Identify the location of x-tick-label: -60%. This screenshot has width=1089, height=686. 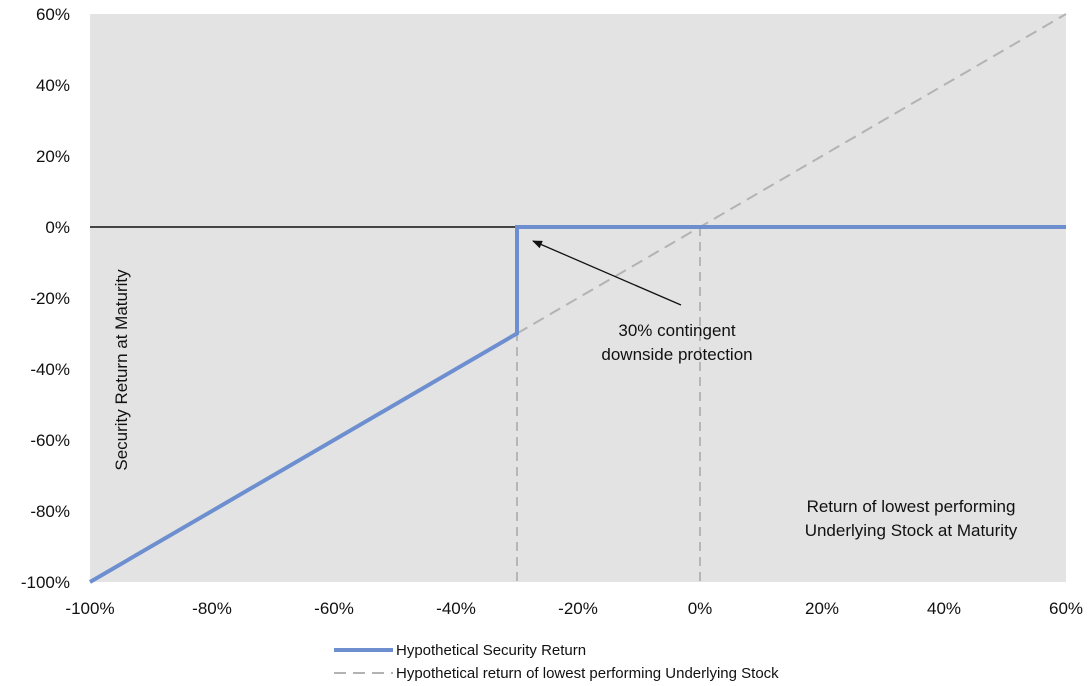
(334, 608).